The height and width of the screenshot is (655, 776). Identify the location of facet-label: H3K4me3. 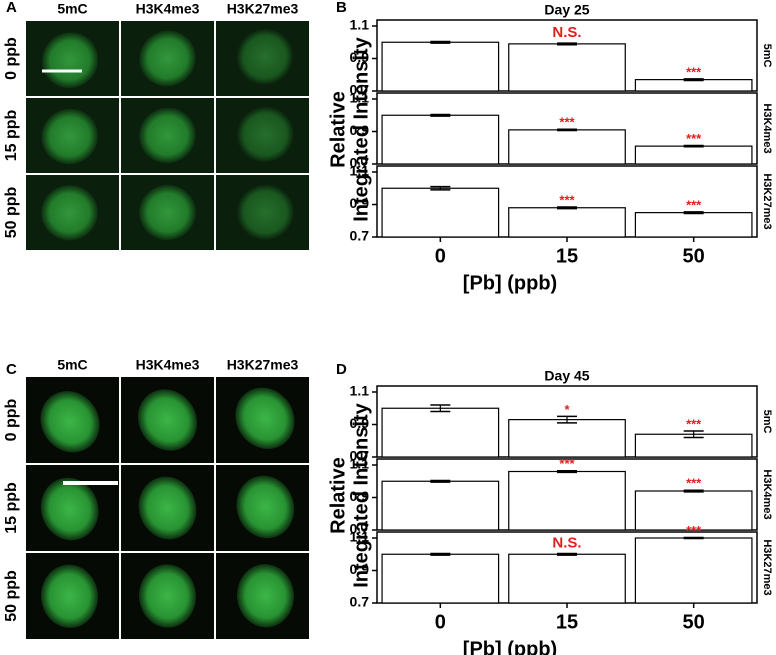
(767, 494).